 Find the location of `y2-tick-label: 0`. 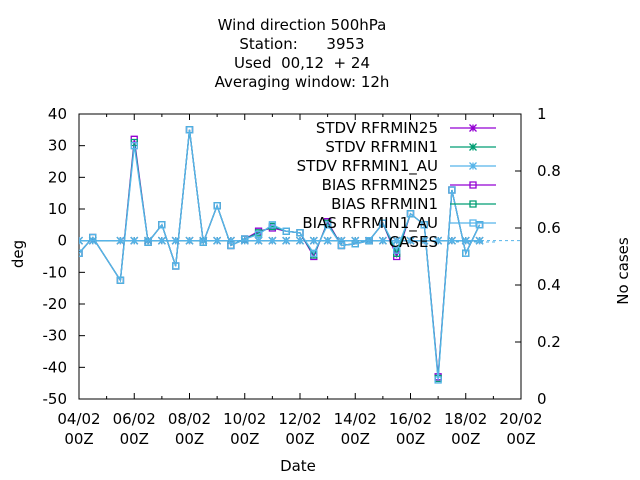

y2-tick-label: 0 is located at coordinates (542, 399).